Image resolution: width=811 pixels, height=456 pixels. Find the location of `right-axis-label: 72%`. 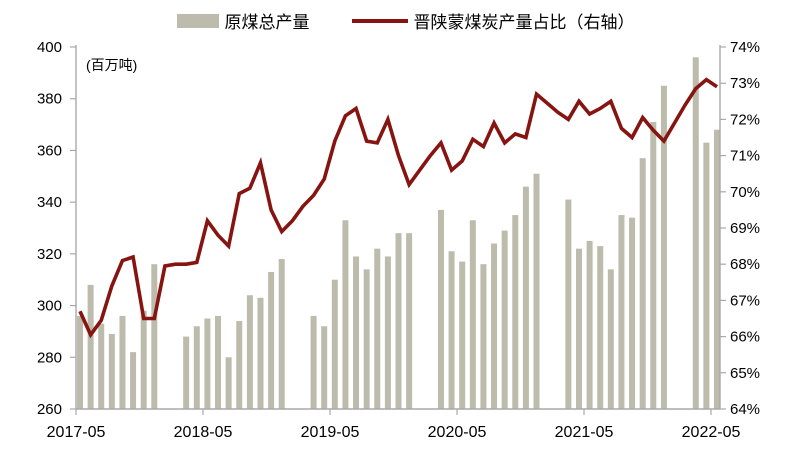

right-axis-label: 72% is located at coordinates (745, 119).